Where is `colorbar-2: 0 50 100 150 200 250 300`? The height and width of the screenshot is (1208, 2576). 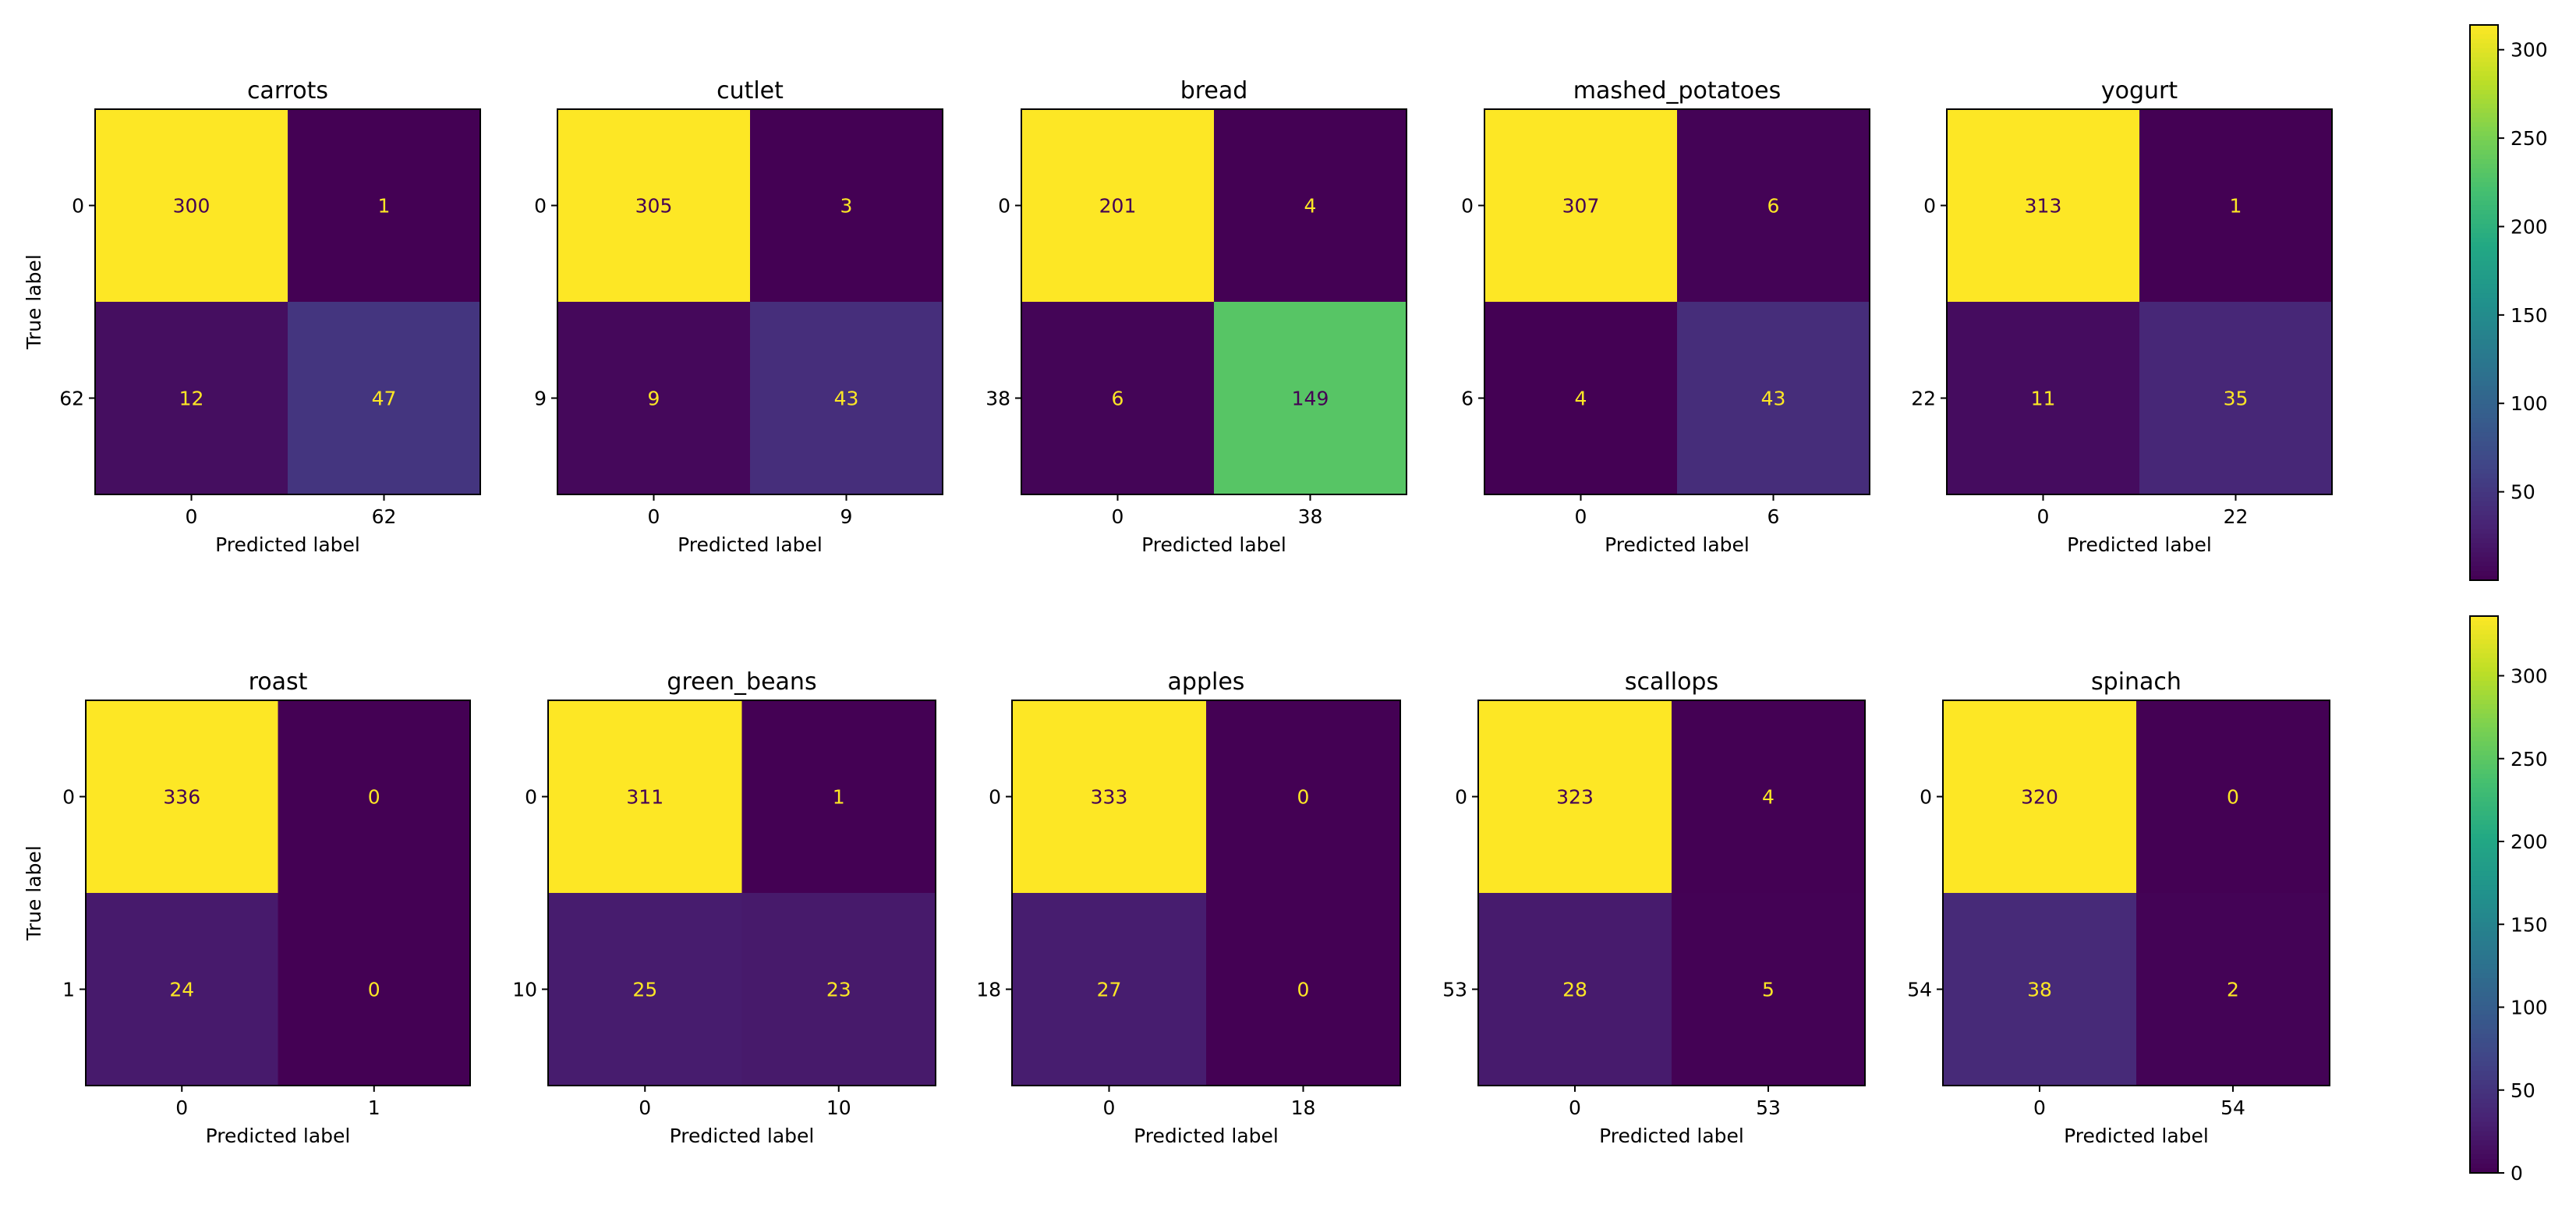
colorbar-2: 0 50 100 150 200 250 300 is located at coordinates (2508, 900).